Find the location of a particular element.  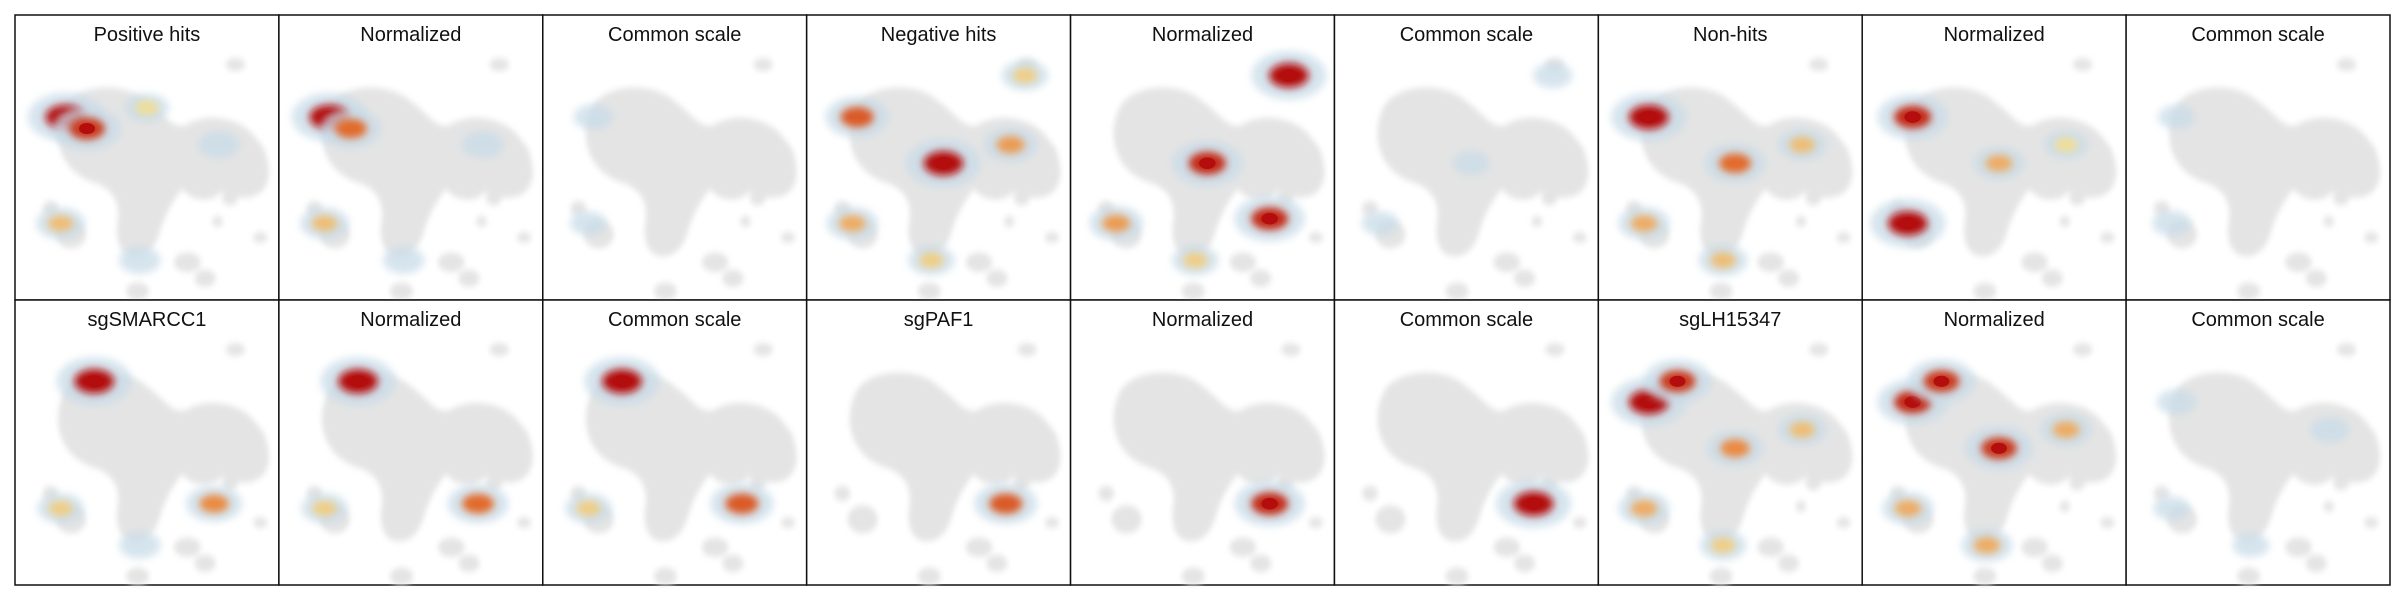

panel-14: Normalized is located at coordinates (1202, 442).